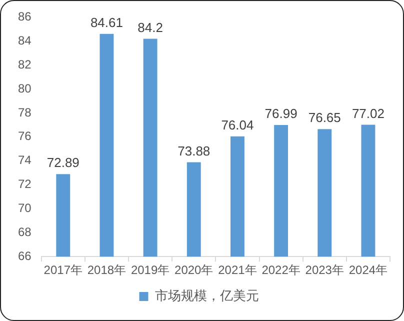 The height and width of the screenshot is (321, 404). Describe the element at coordinates (25, 40) in the screenshot. I see `y-tick-label: 84` at that location.